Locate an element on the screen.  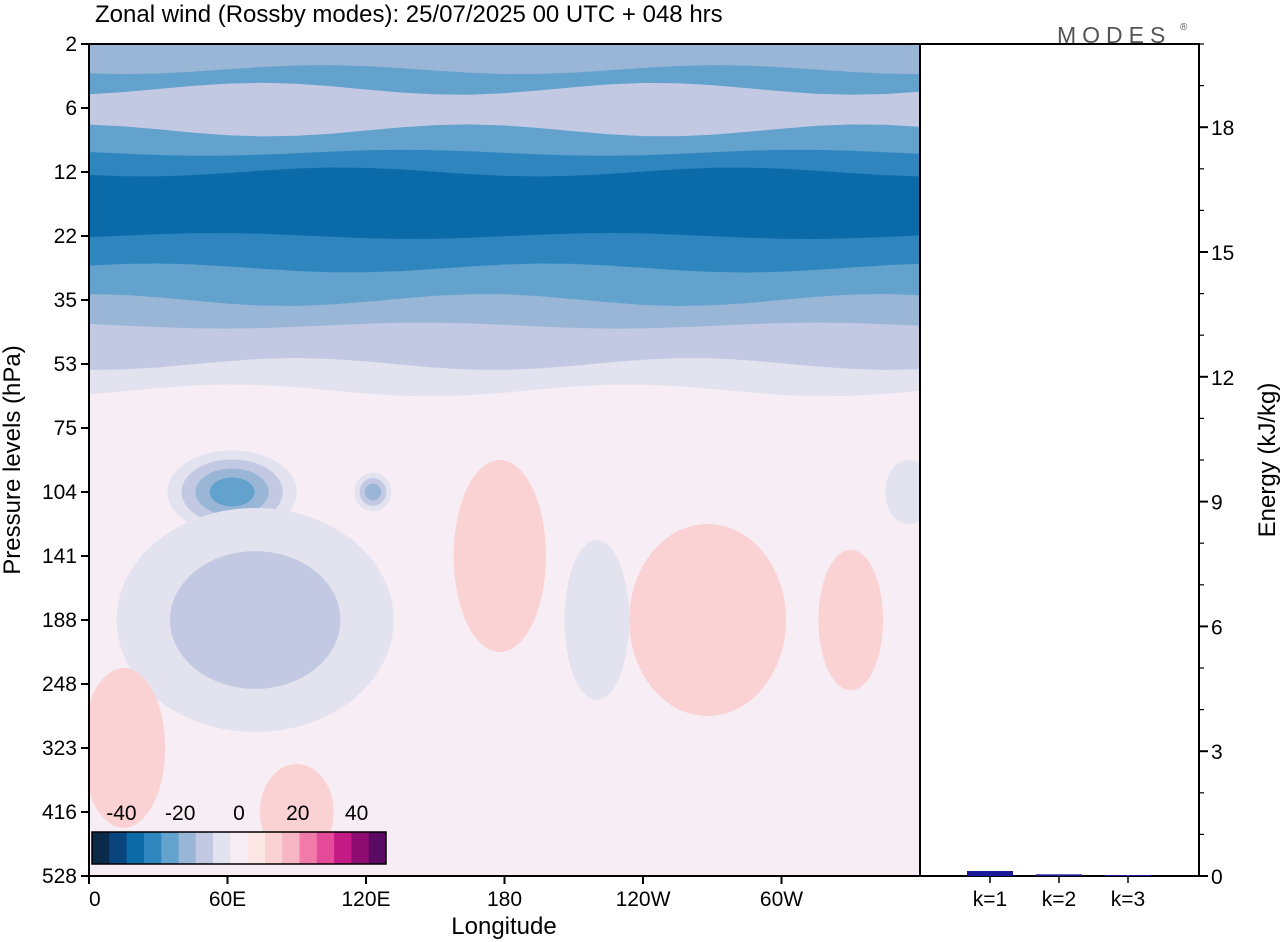
y-tick-label: 323 is located at coordinates (59, 748).